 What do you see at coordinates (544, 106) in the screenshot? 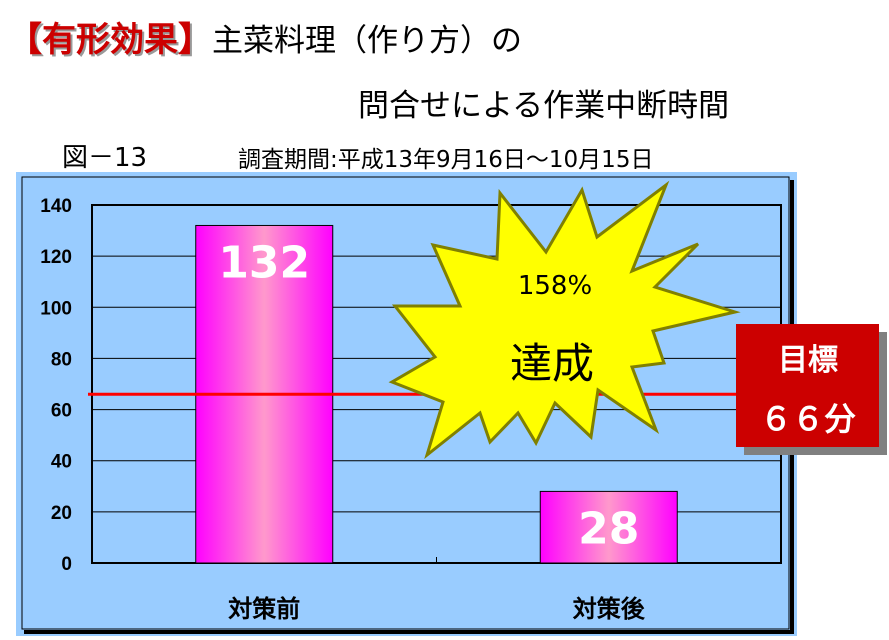
I see `title-line2: 問合せによる作業中断時間` at bounding box center [544, 106].